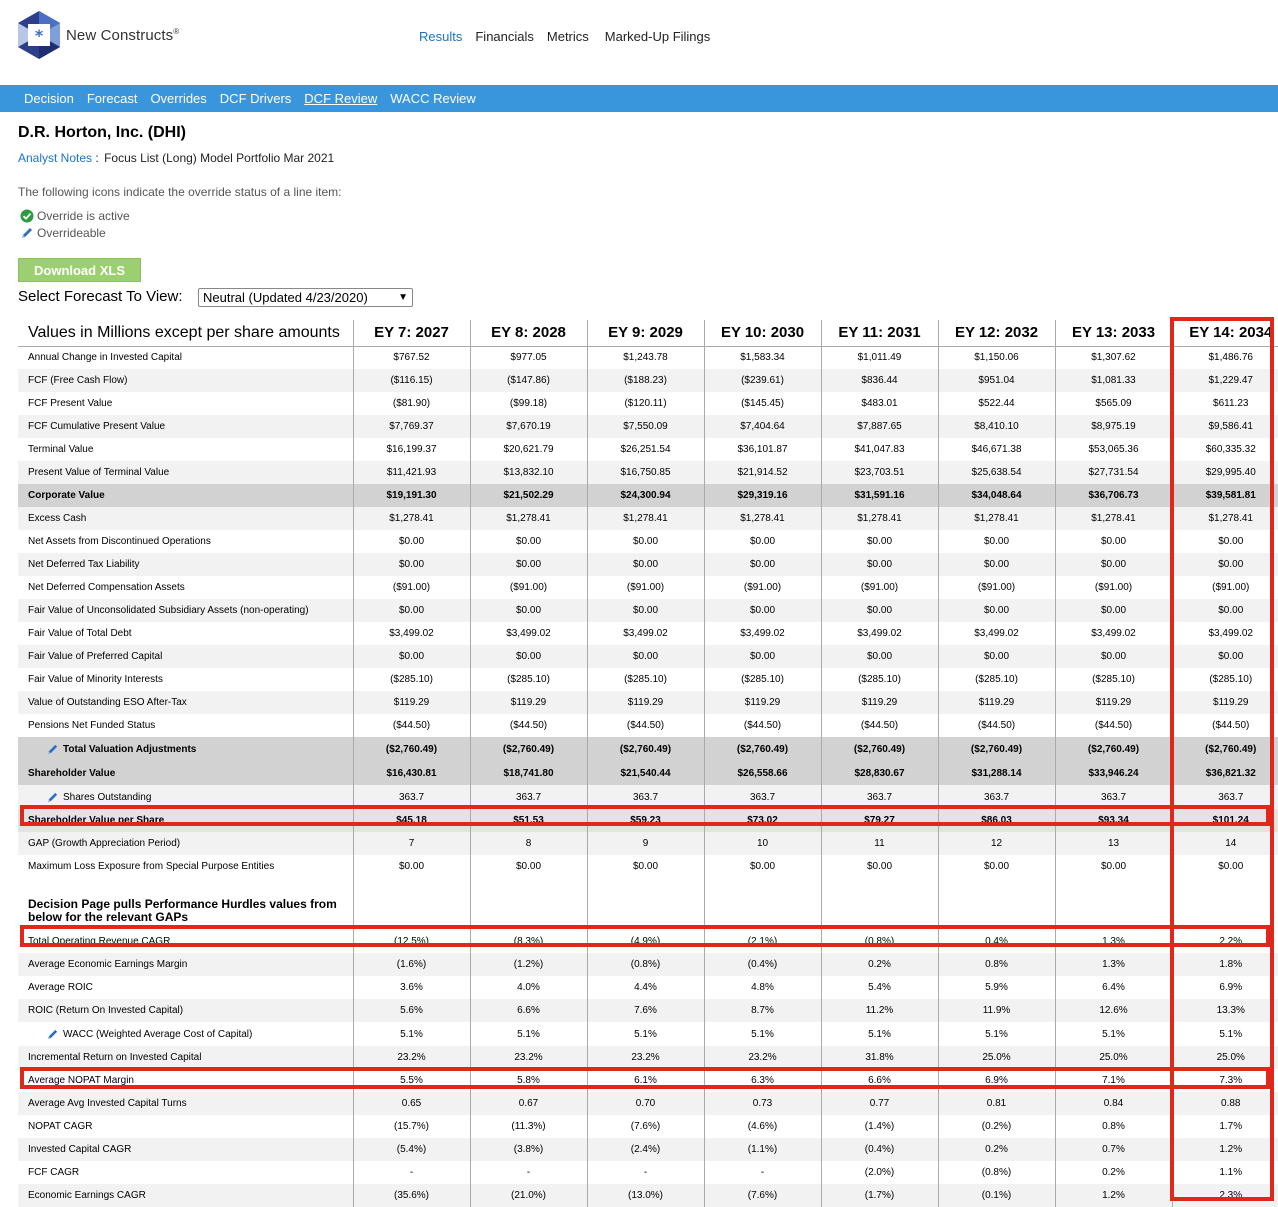  Describe the element at coordinates (504, 36) in the screenshot. I see `nav-financials: Financials` at that location.